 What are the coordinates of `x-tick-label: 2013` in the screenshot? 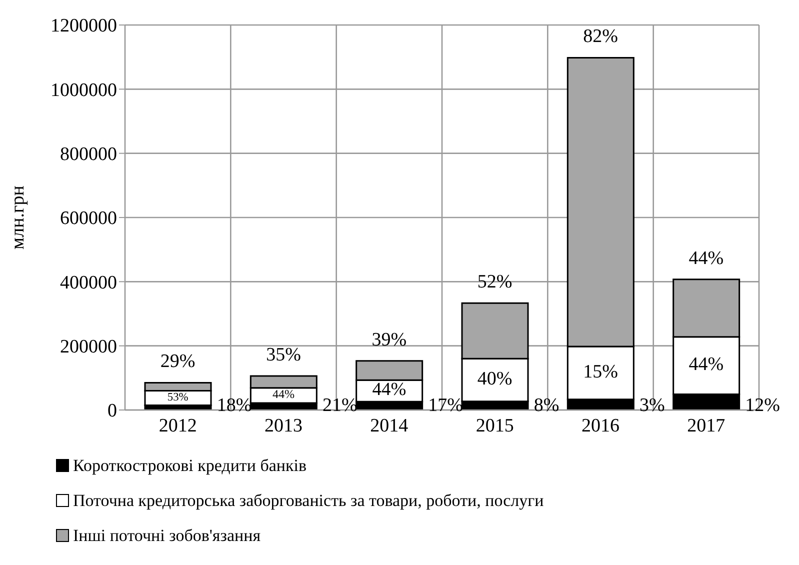 It's located at (283, 425).